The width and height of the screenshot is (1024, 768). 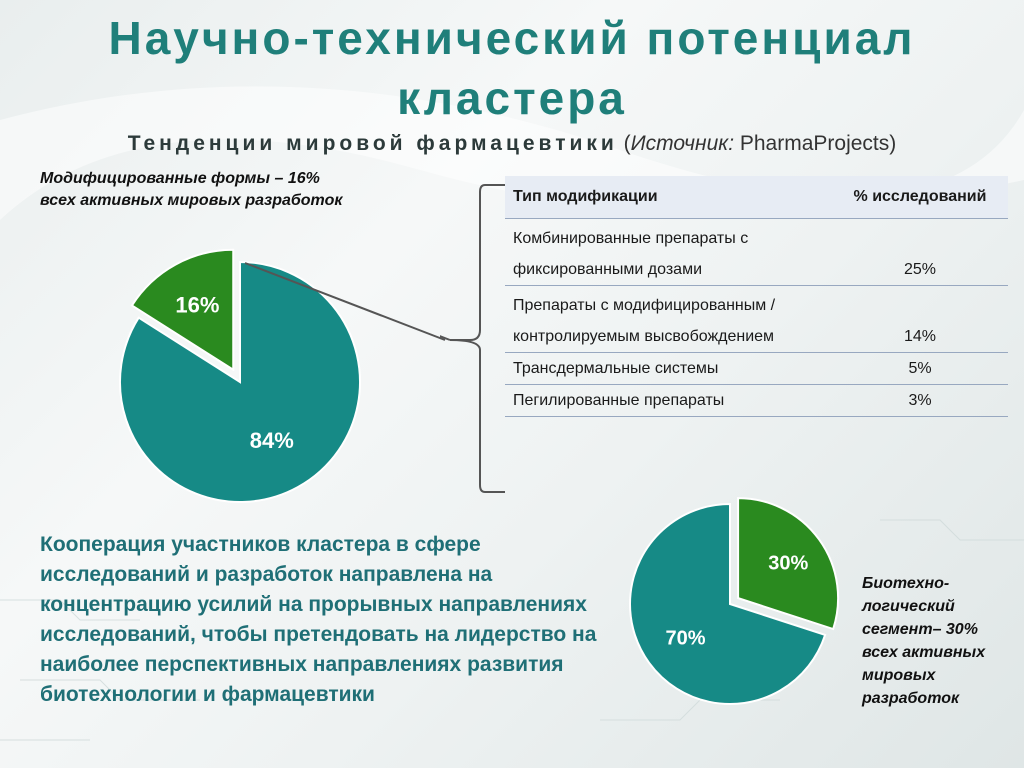 I want to click on table-cell-percent: 5%, so click(x=920, y=368).